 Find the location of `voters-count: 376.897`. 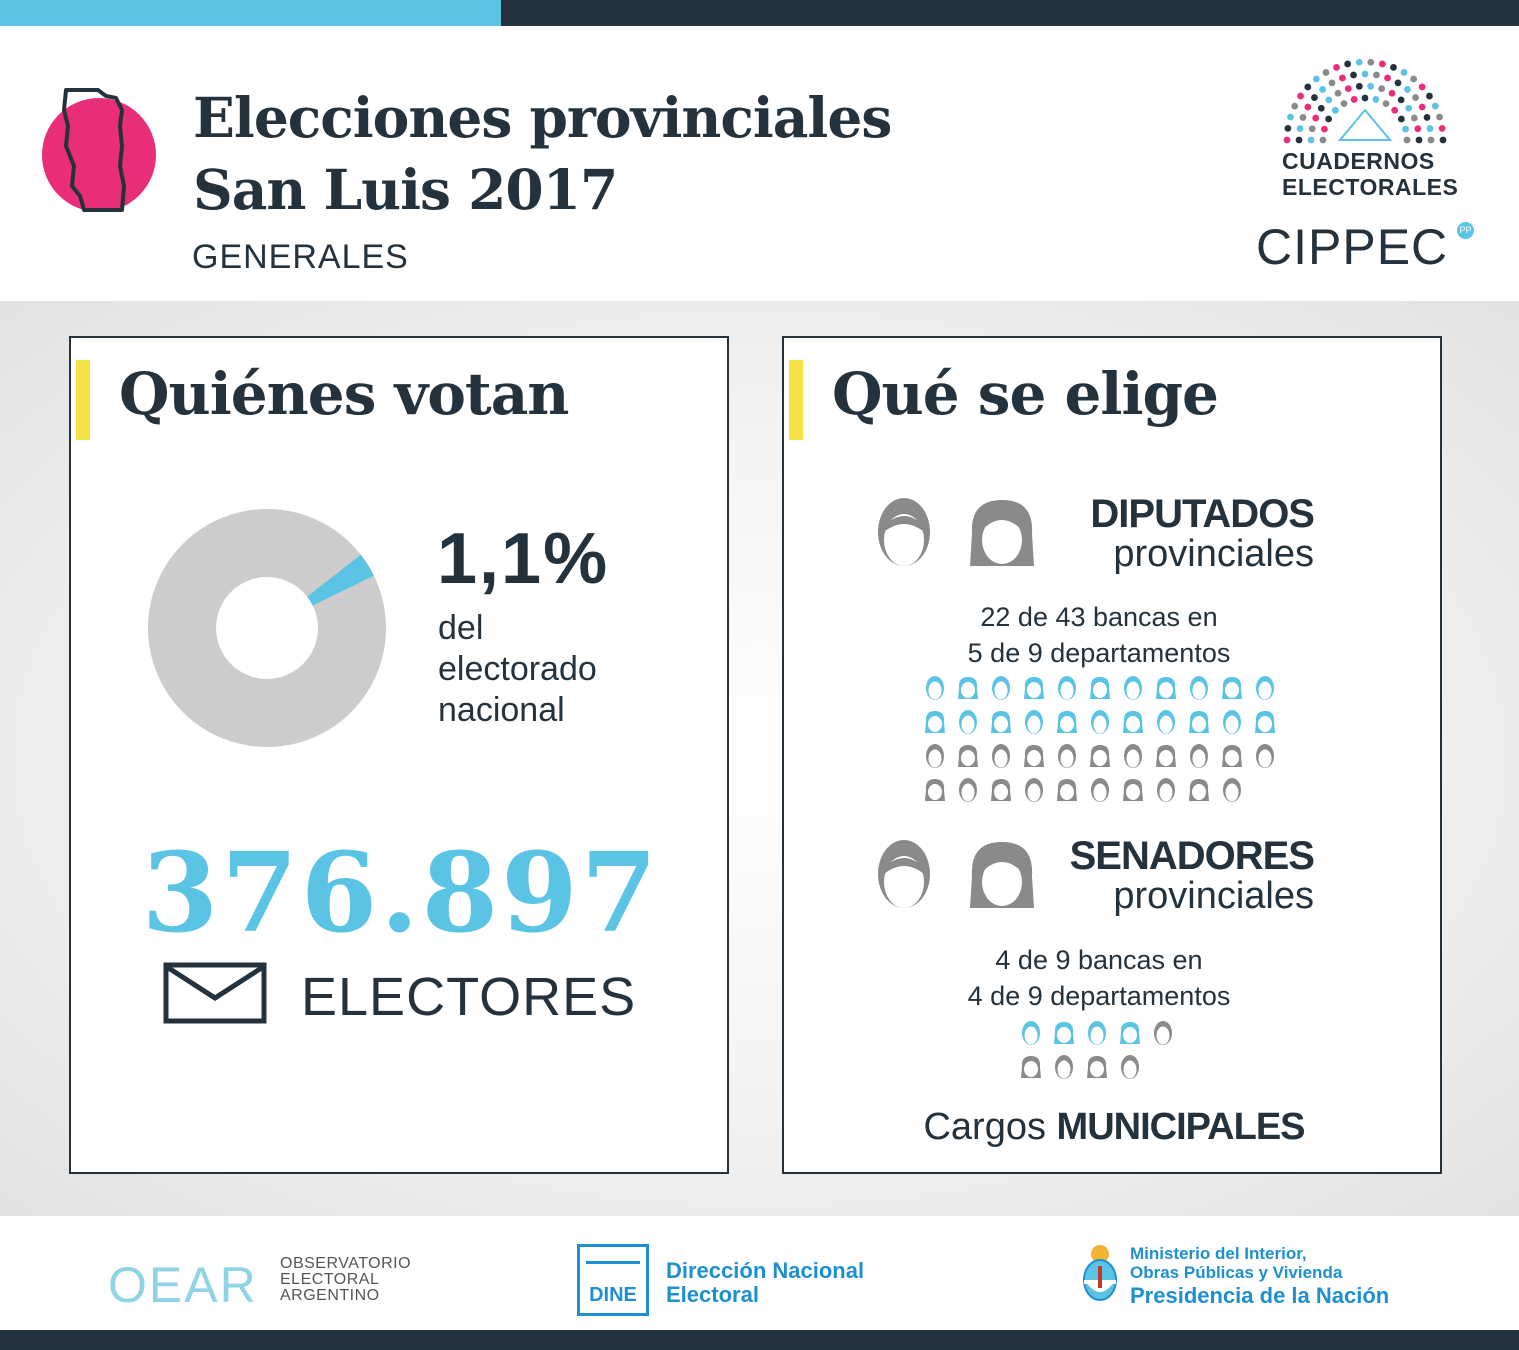

voters-count: 376.897 is located at coordinates (401, 892).